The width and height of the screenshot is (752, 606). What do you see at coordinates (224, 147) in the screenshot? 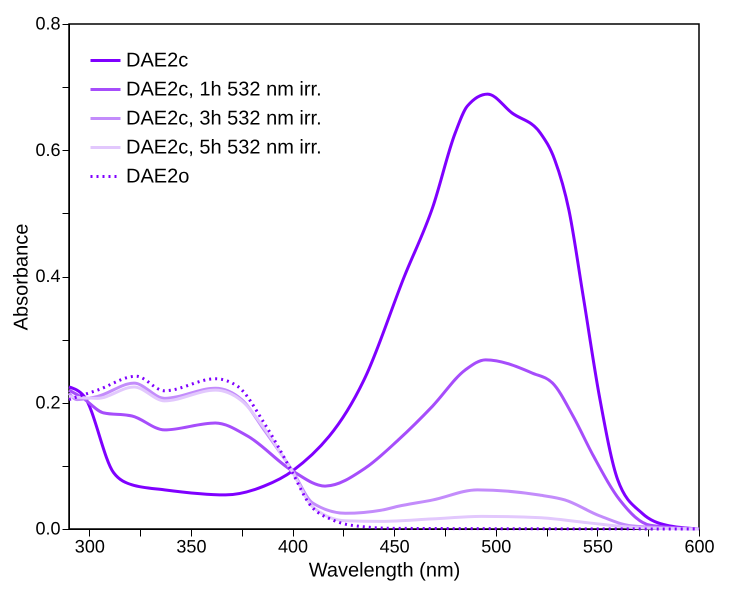
I see `legend-label: DAE2c, 5h 532 nm irr.` at bounding box center [224, 147].